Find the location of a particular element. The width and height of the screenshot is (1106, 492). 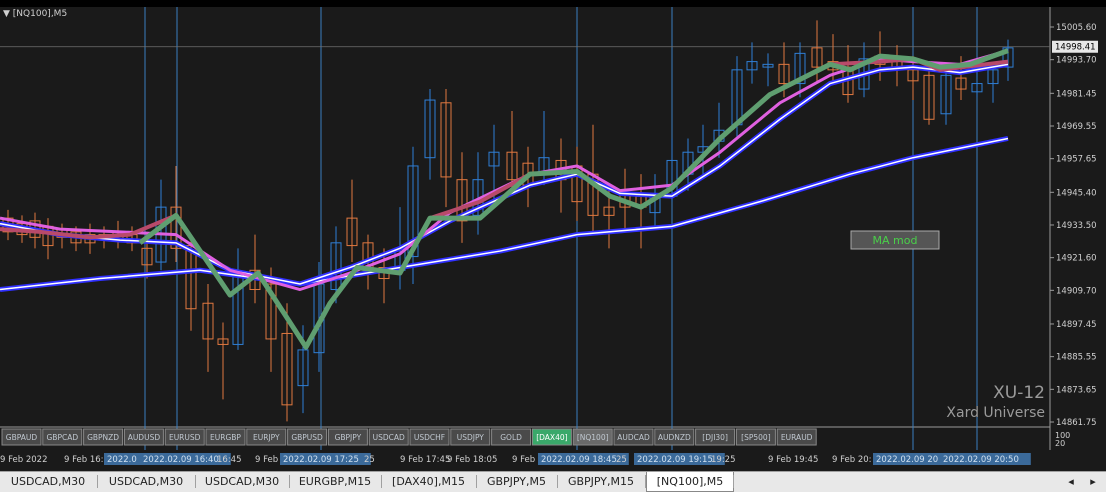

symbol-button-sp500 is located at coordinates (755, 437).